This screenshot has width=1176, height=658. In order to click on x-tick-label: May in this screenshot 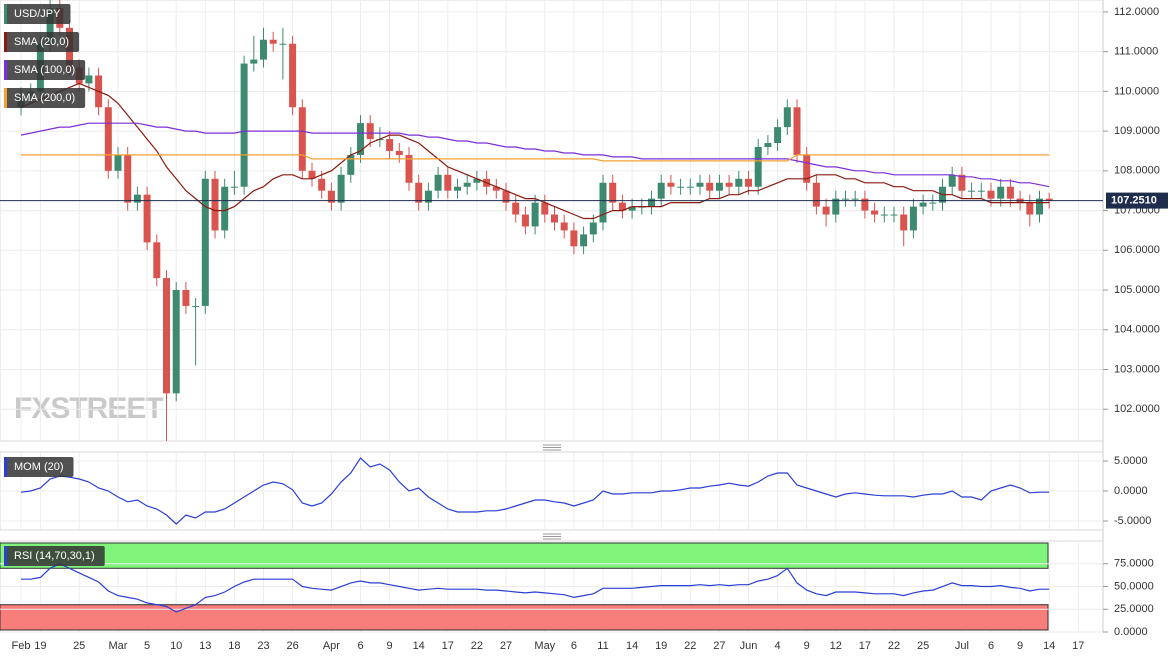, I will do `click(544, 646)`.